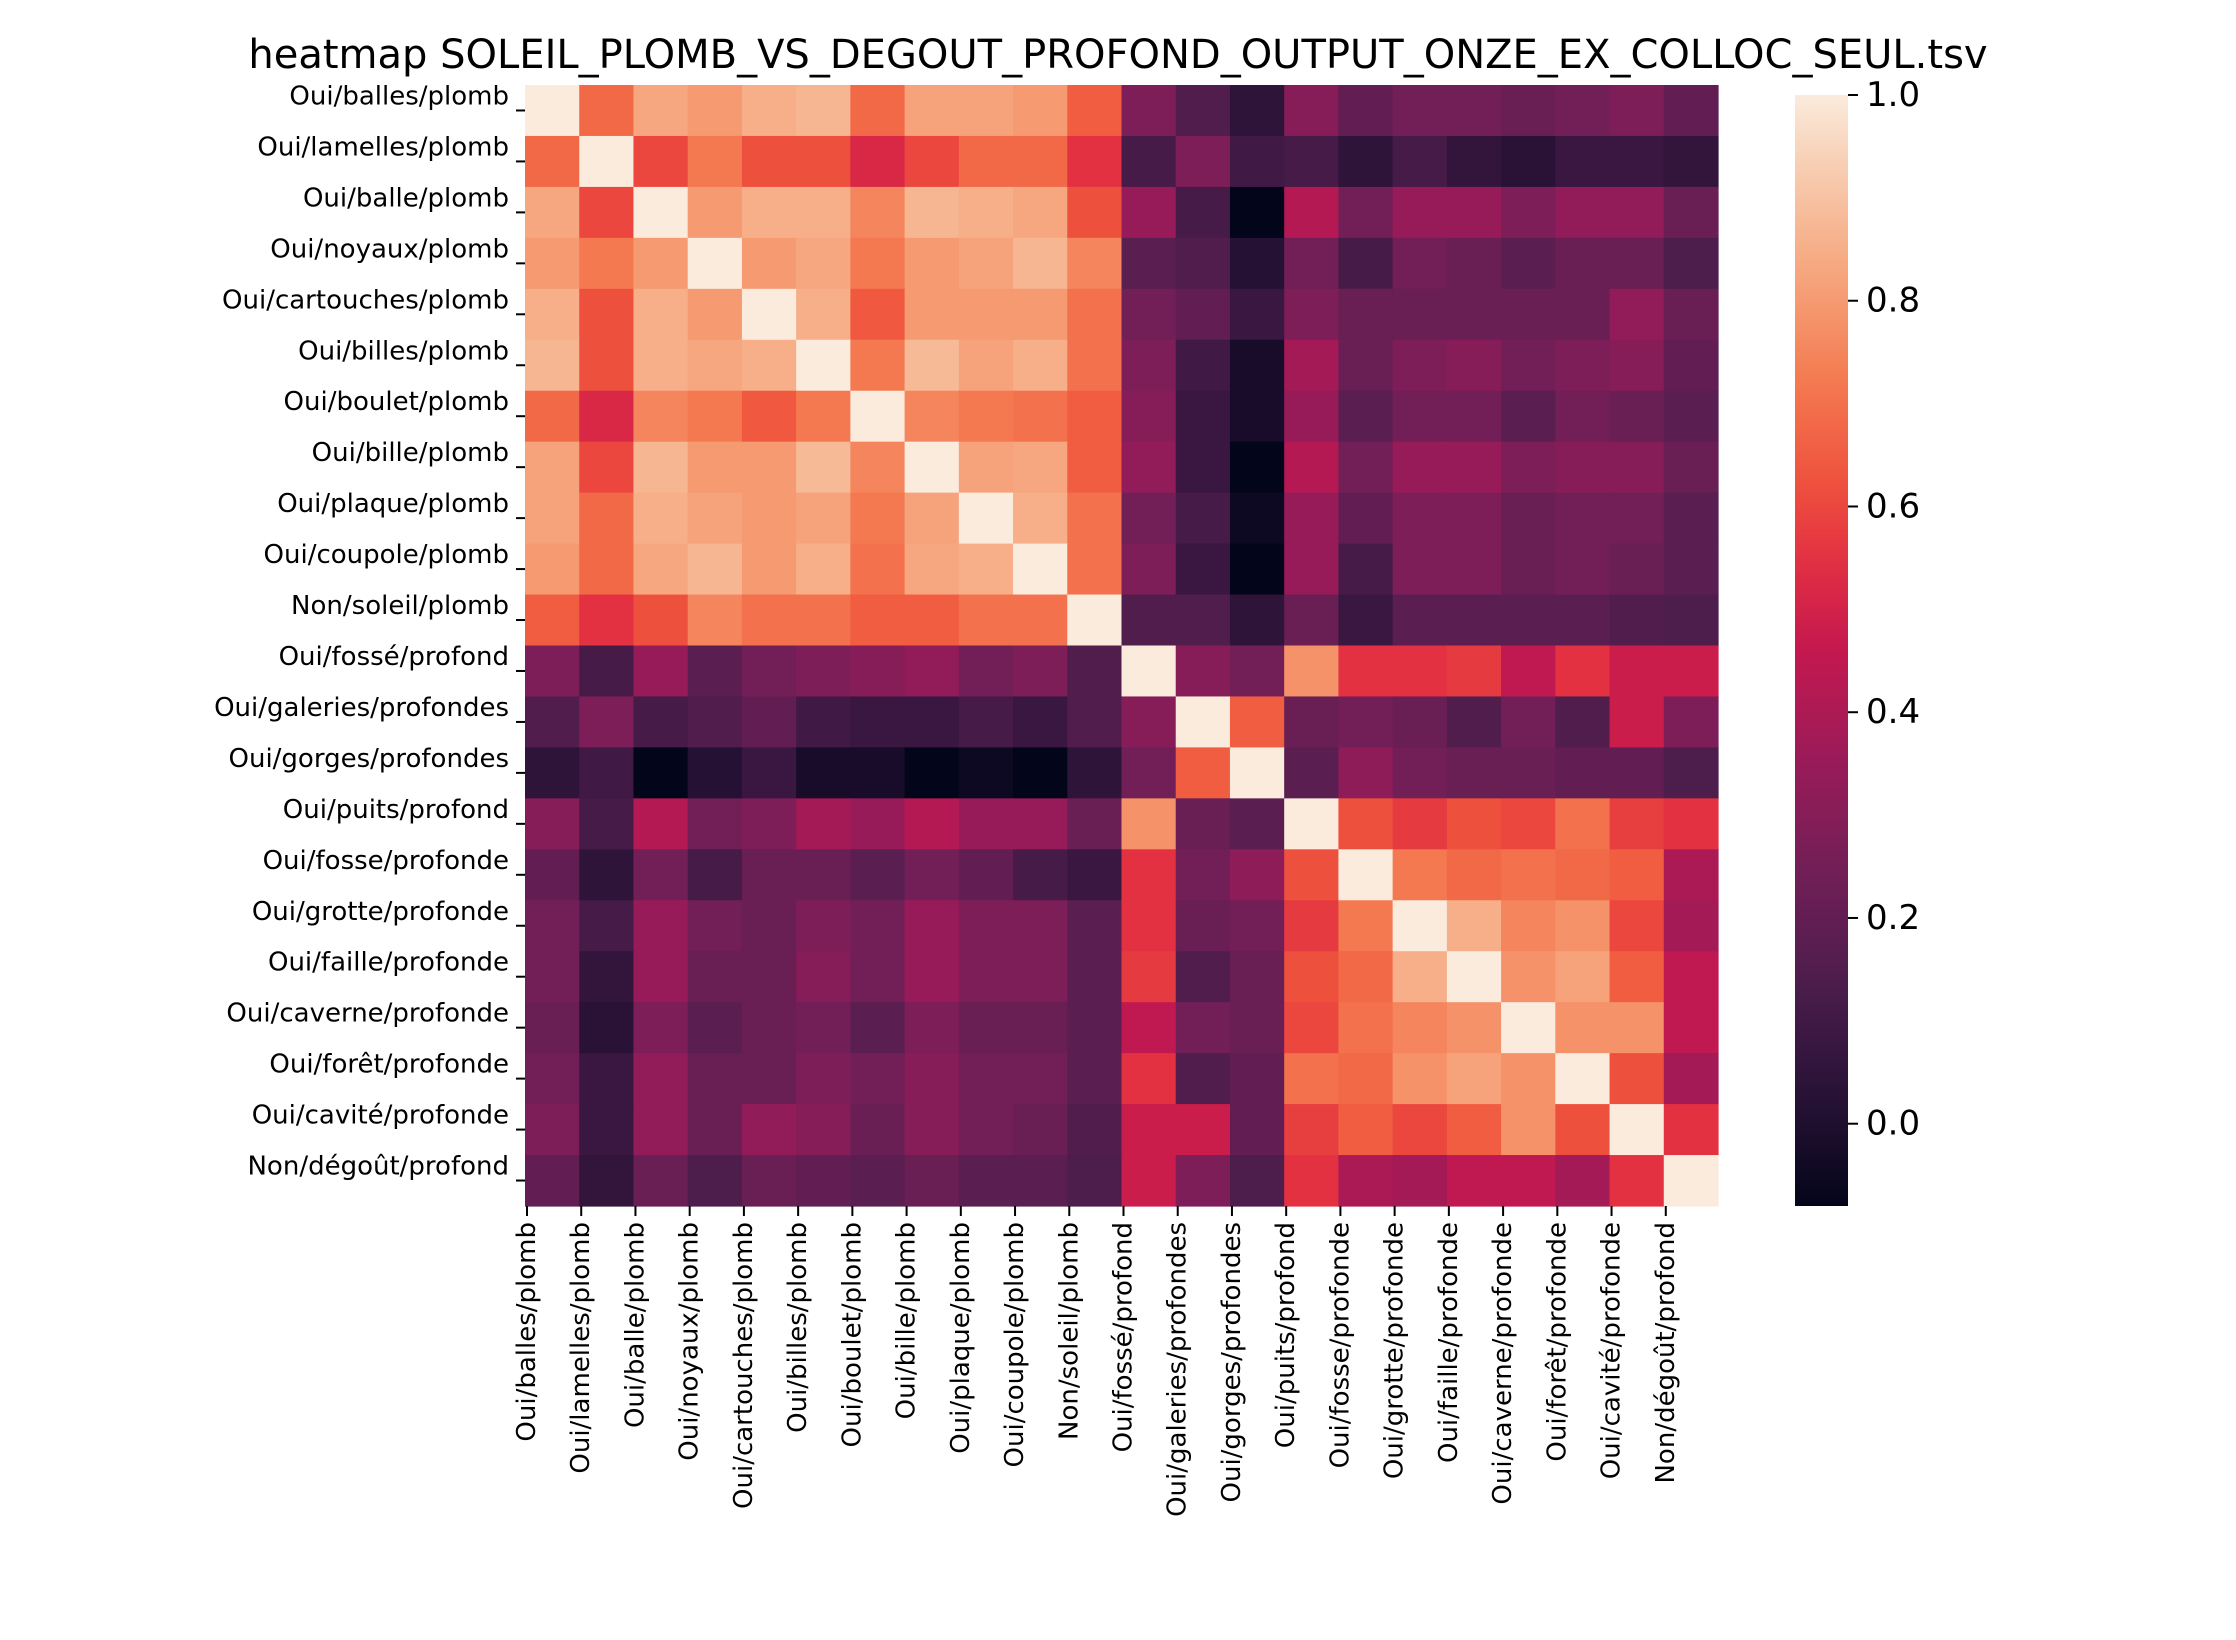  Describe the element at coordinates (394, 657) in the screenshot. I see `y-tick-label: Oui/fossé/profond` at that location.